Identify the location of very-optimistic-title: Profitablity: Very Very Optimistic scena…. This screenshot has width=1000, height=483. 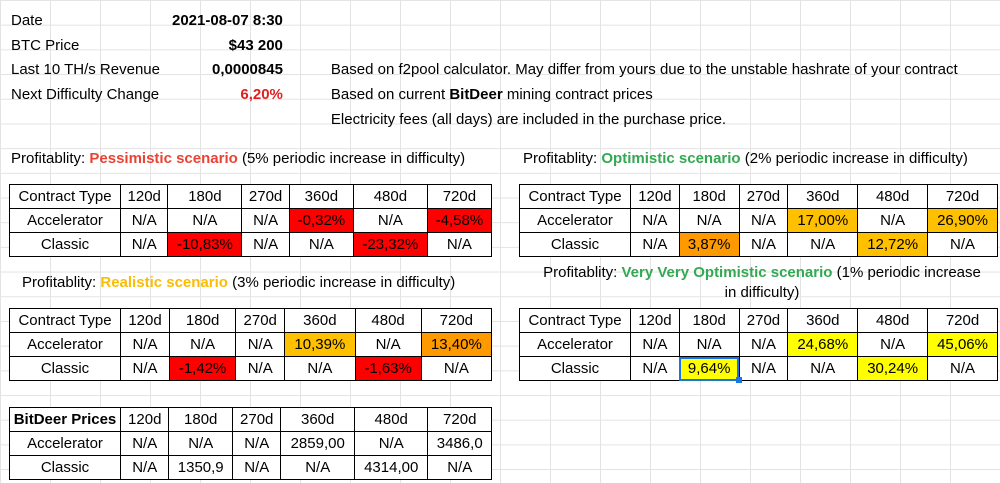
(762, 282).